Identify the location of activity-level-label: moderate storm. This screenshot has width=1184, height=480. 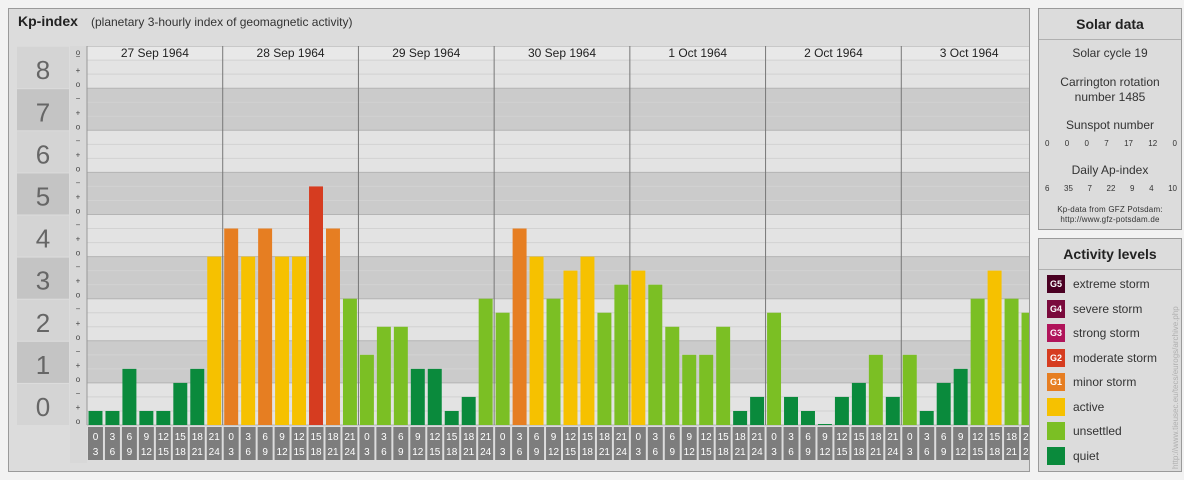
(1115, 357).